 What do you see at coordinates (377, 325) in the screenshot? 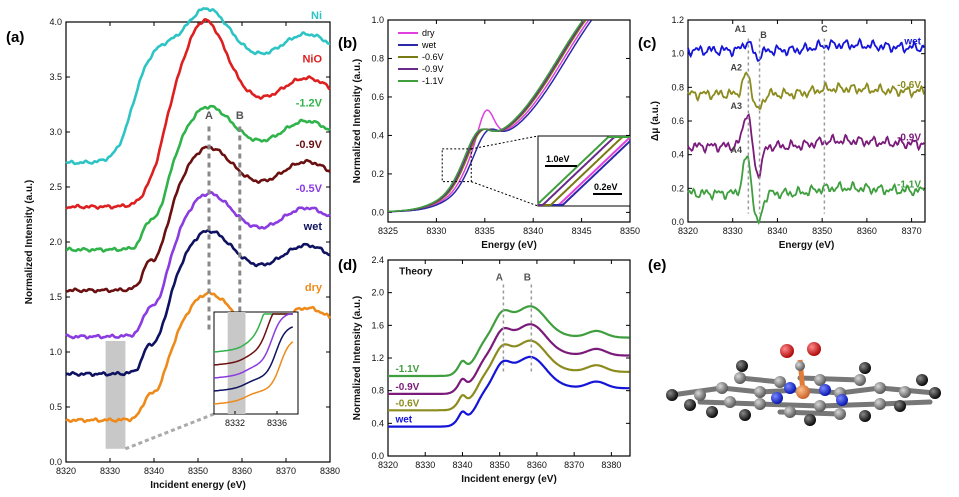
I see `y-tick-label: 1.6` at bounding box center [377, 325].